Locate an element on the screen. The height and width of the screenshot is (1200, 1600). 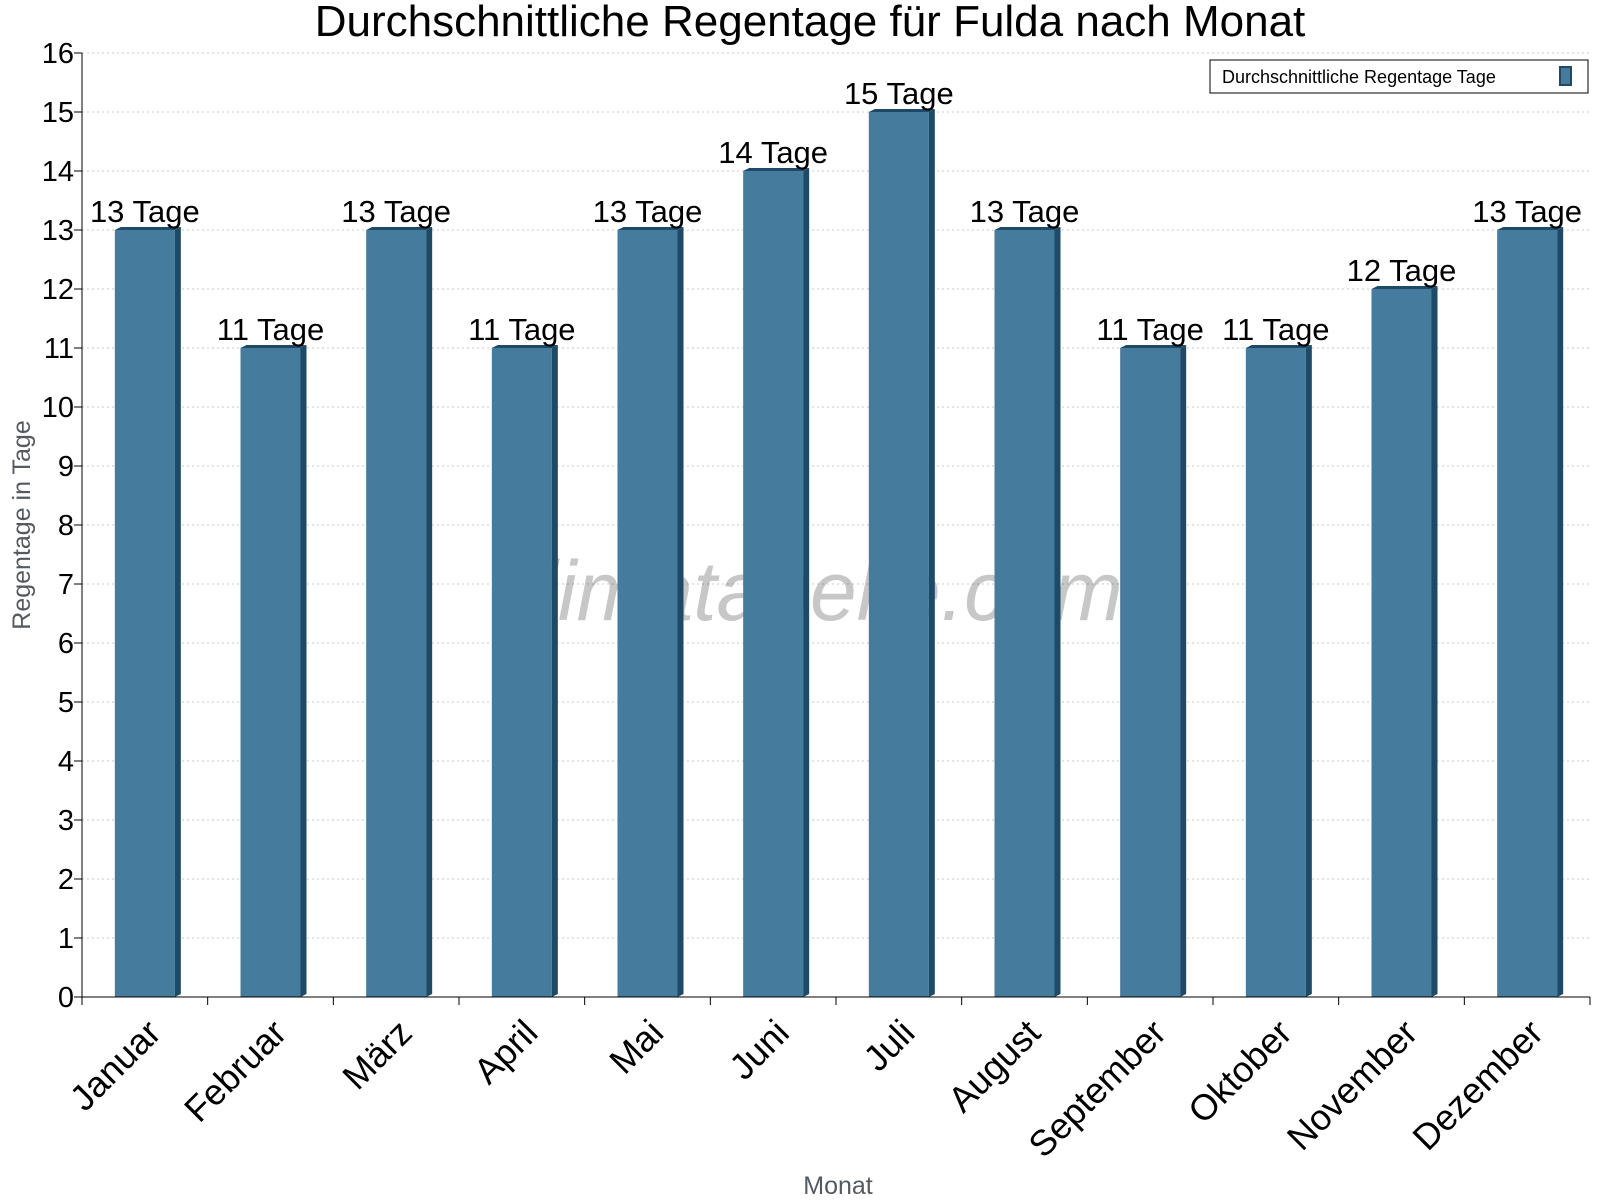
bar-november is located at coordinates (1404, 641).